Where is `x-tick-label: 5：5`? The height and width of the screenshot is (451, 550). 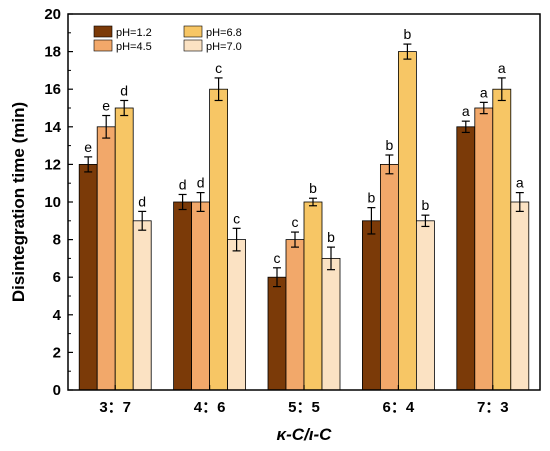
x-tick-label: 5：5 is located at coordinates (304, 407).